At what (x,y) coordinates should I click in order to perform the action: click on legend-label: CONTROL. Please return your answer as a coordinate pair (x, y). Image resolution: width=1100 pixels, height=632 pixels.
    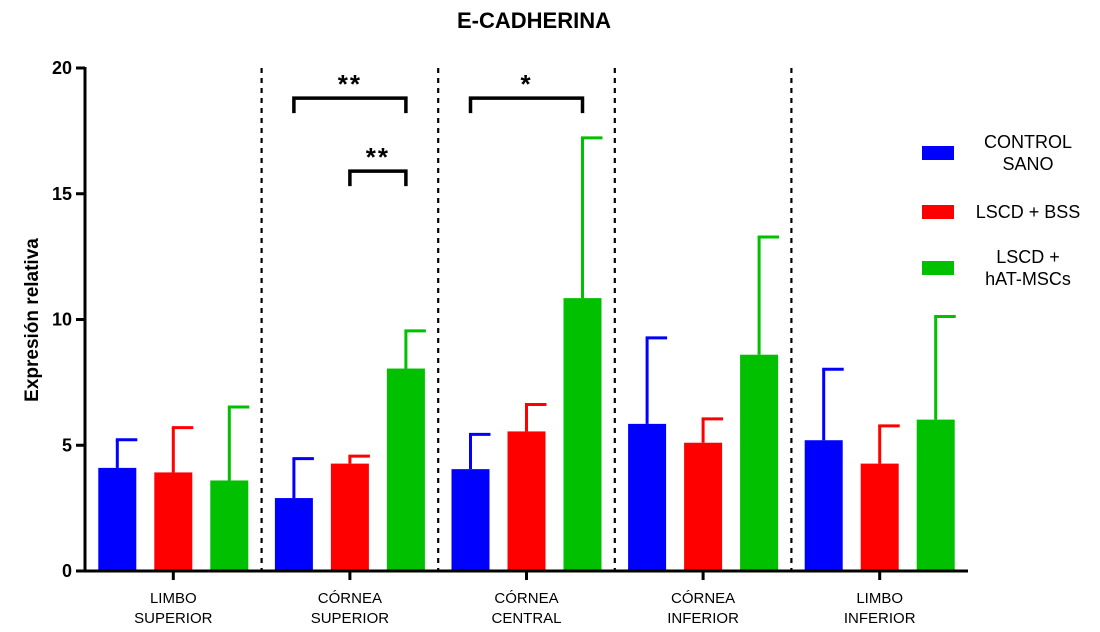
    Looking at the image, I should click on (1028, 142).